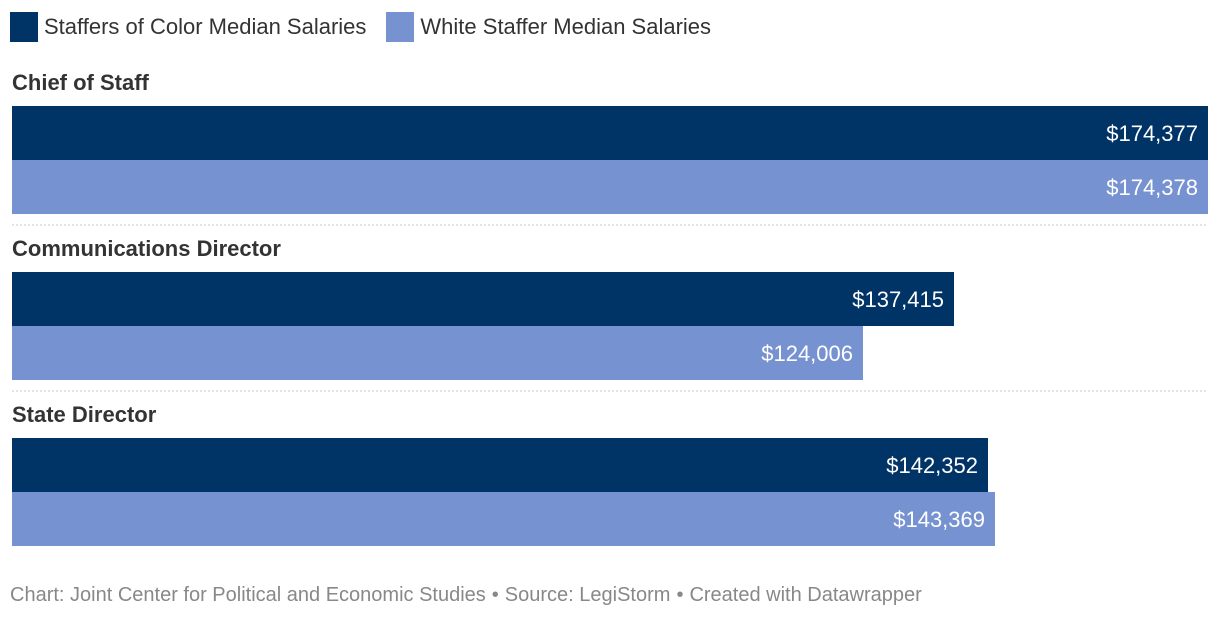 The image size is (1220, 622). Describe the element at coordinates (1152, 187) in the screenshot. I see `data-label-chief-of-staff-series-2: $174,378` at that location.